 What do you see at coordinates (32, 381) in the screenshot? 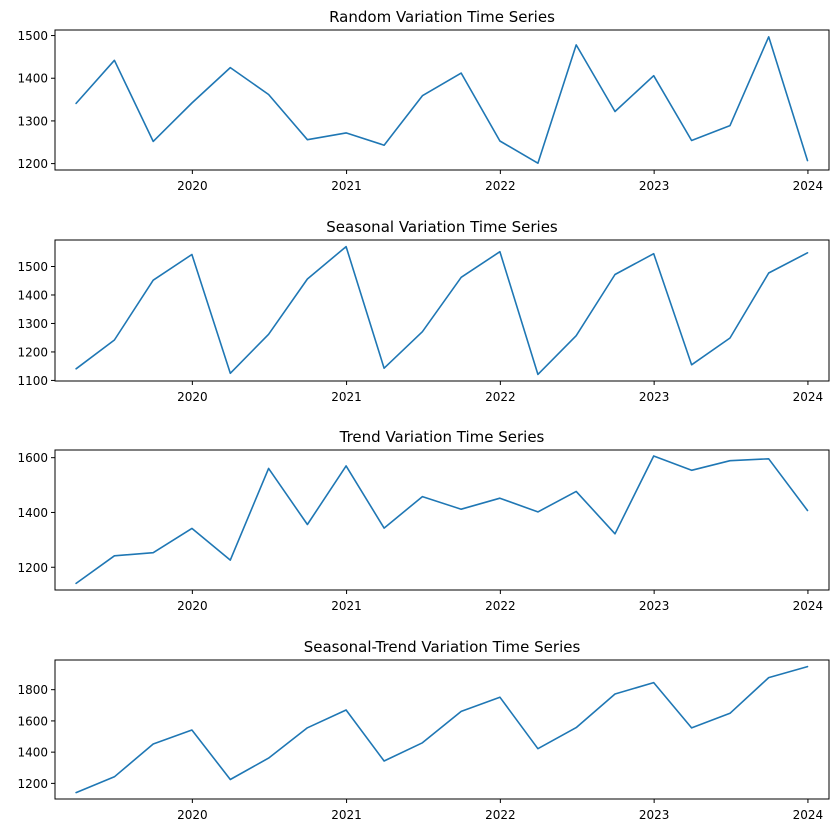
I see `y-tick-label: 1100` at bounding box center [32, 381].